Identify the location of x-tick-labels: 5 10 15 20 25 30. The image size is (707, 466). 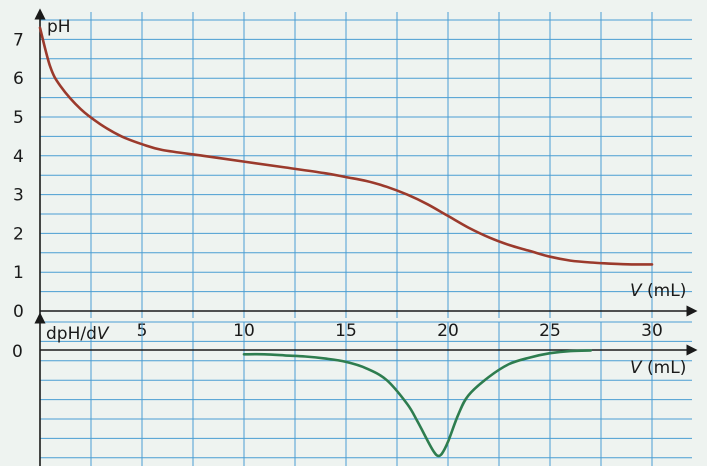
(400, 331).